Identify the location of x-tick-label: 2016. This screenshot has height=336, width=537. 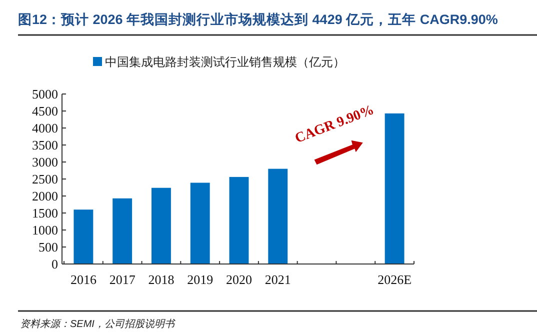
(83, 279).